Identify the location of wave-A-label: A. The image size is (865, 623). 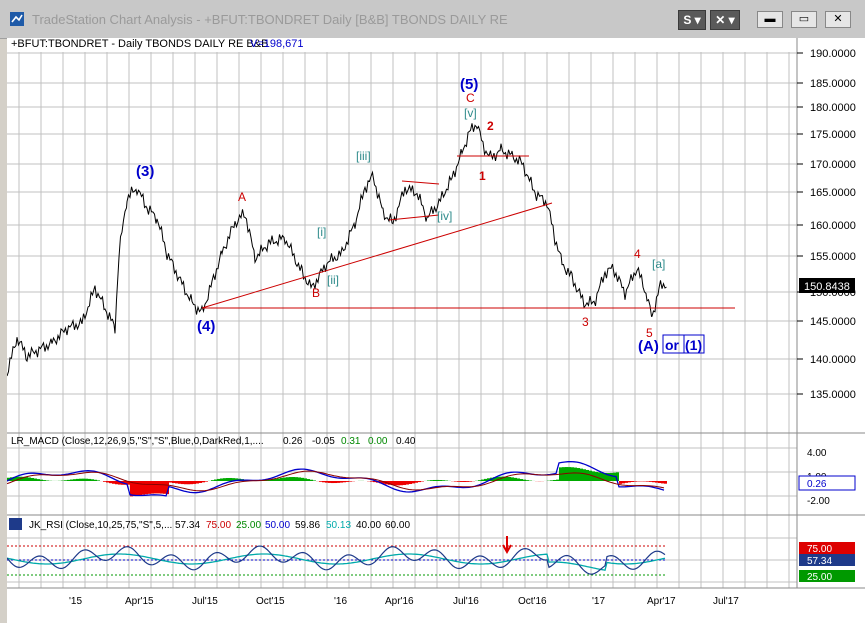
(242, 197).